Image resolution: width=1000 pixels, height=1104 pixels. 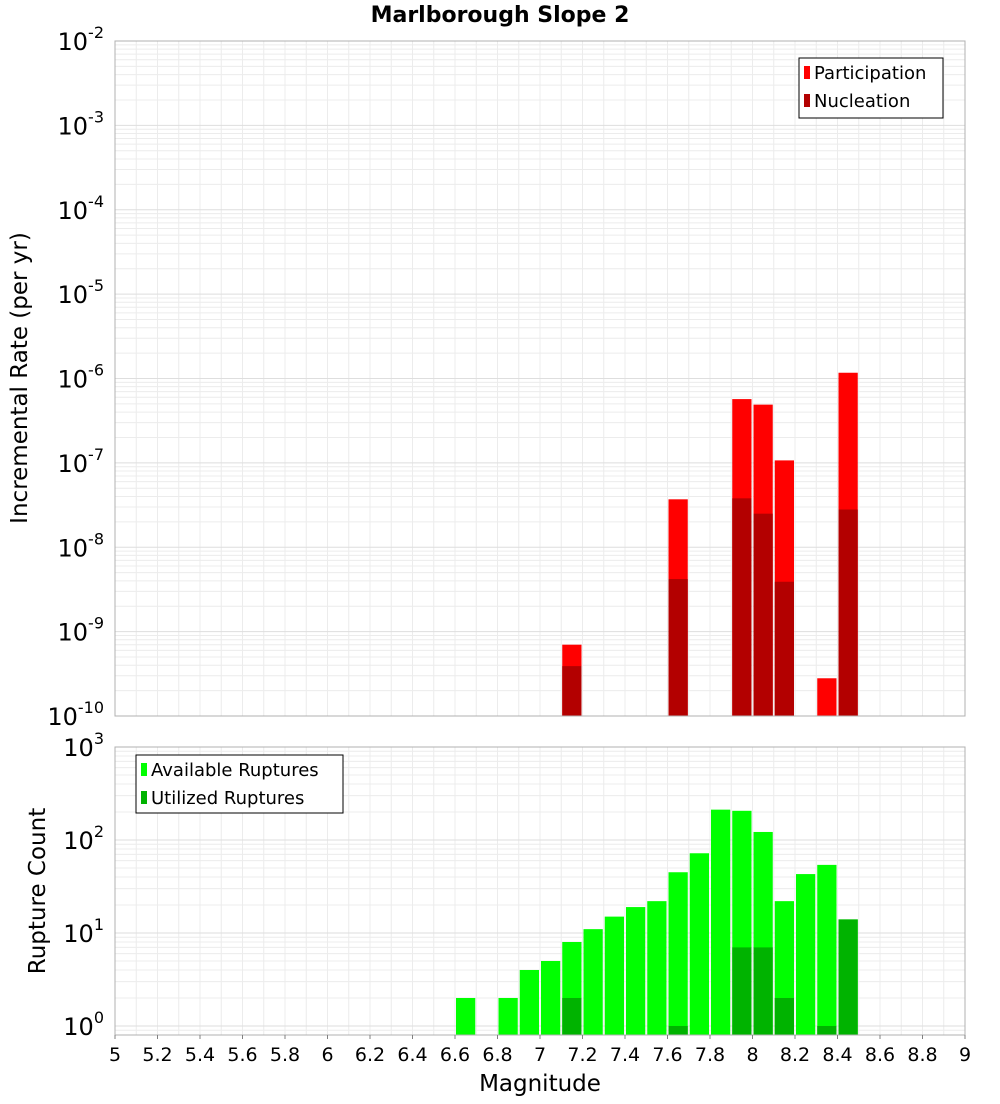 What do you see at coordinates (235, 770) in the screenshot?
I see `count-legend-label: Available Ruptures` at bounding box center [235, 770].